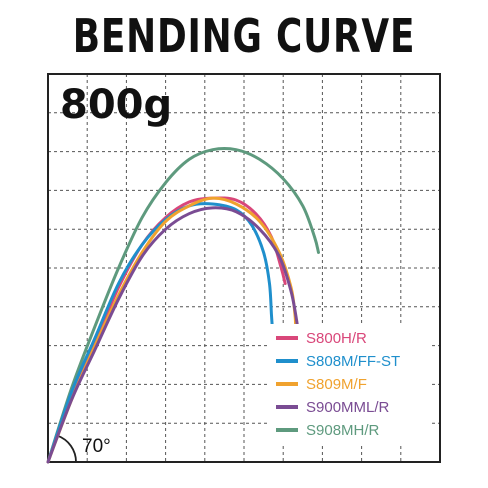  What do you see at coordinates (244, 36) in the screenshot?
I see `chart-title: BENDING CURVE` at bounding box center [244, 36].